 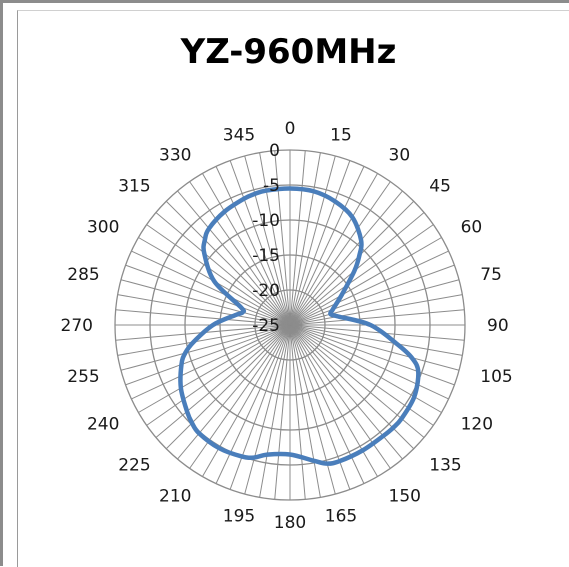 I want to click on angle-tick-label: 135, so click(x=445, y=465).